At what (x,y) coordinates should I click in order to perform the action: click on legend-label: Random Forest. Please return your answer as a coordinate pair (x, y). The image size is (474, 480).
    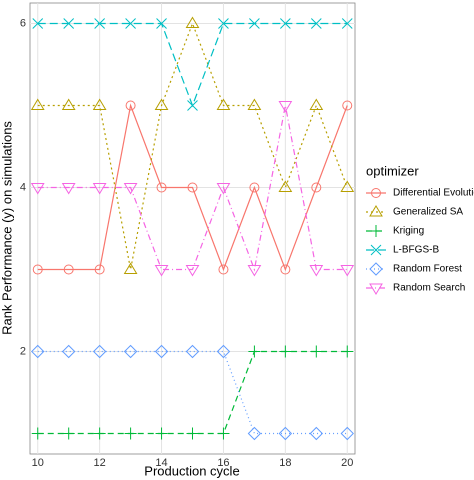
    Looking at the image, I should click on (427, 269).